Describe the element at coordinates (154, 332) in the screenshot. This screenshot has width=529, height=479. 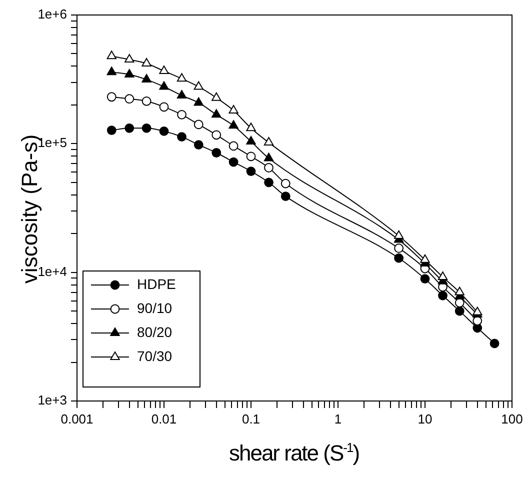
I see `legend-label: 80/20` at that location.